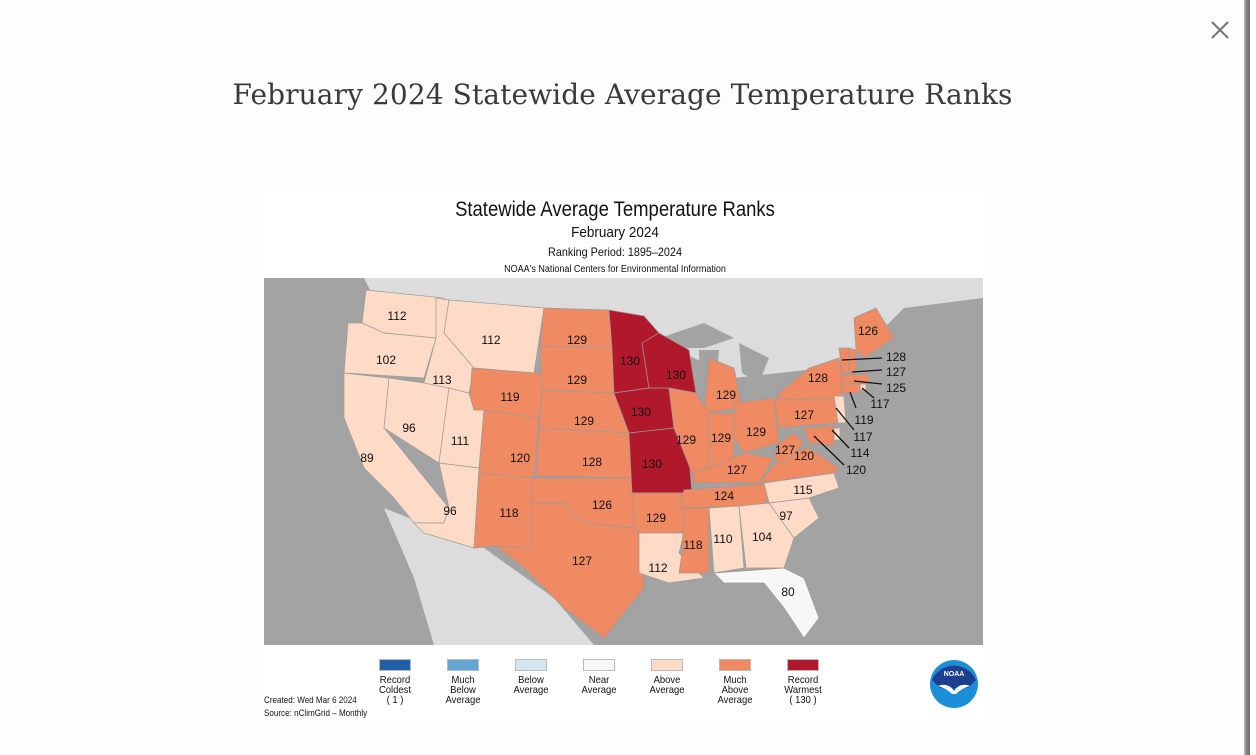 This screenshot has height=755, width=1256. I want to click on data-source: Source: nClimGrid – Monthly, so click(316, 713).